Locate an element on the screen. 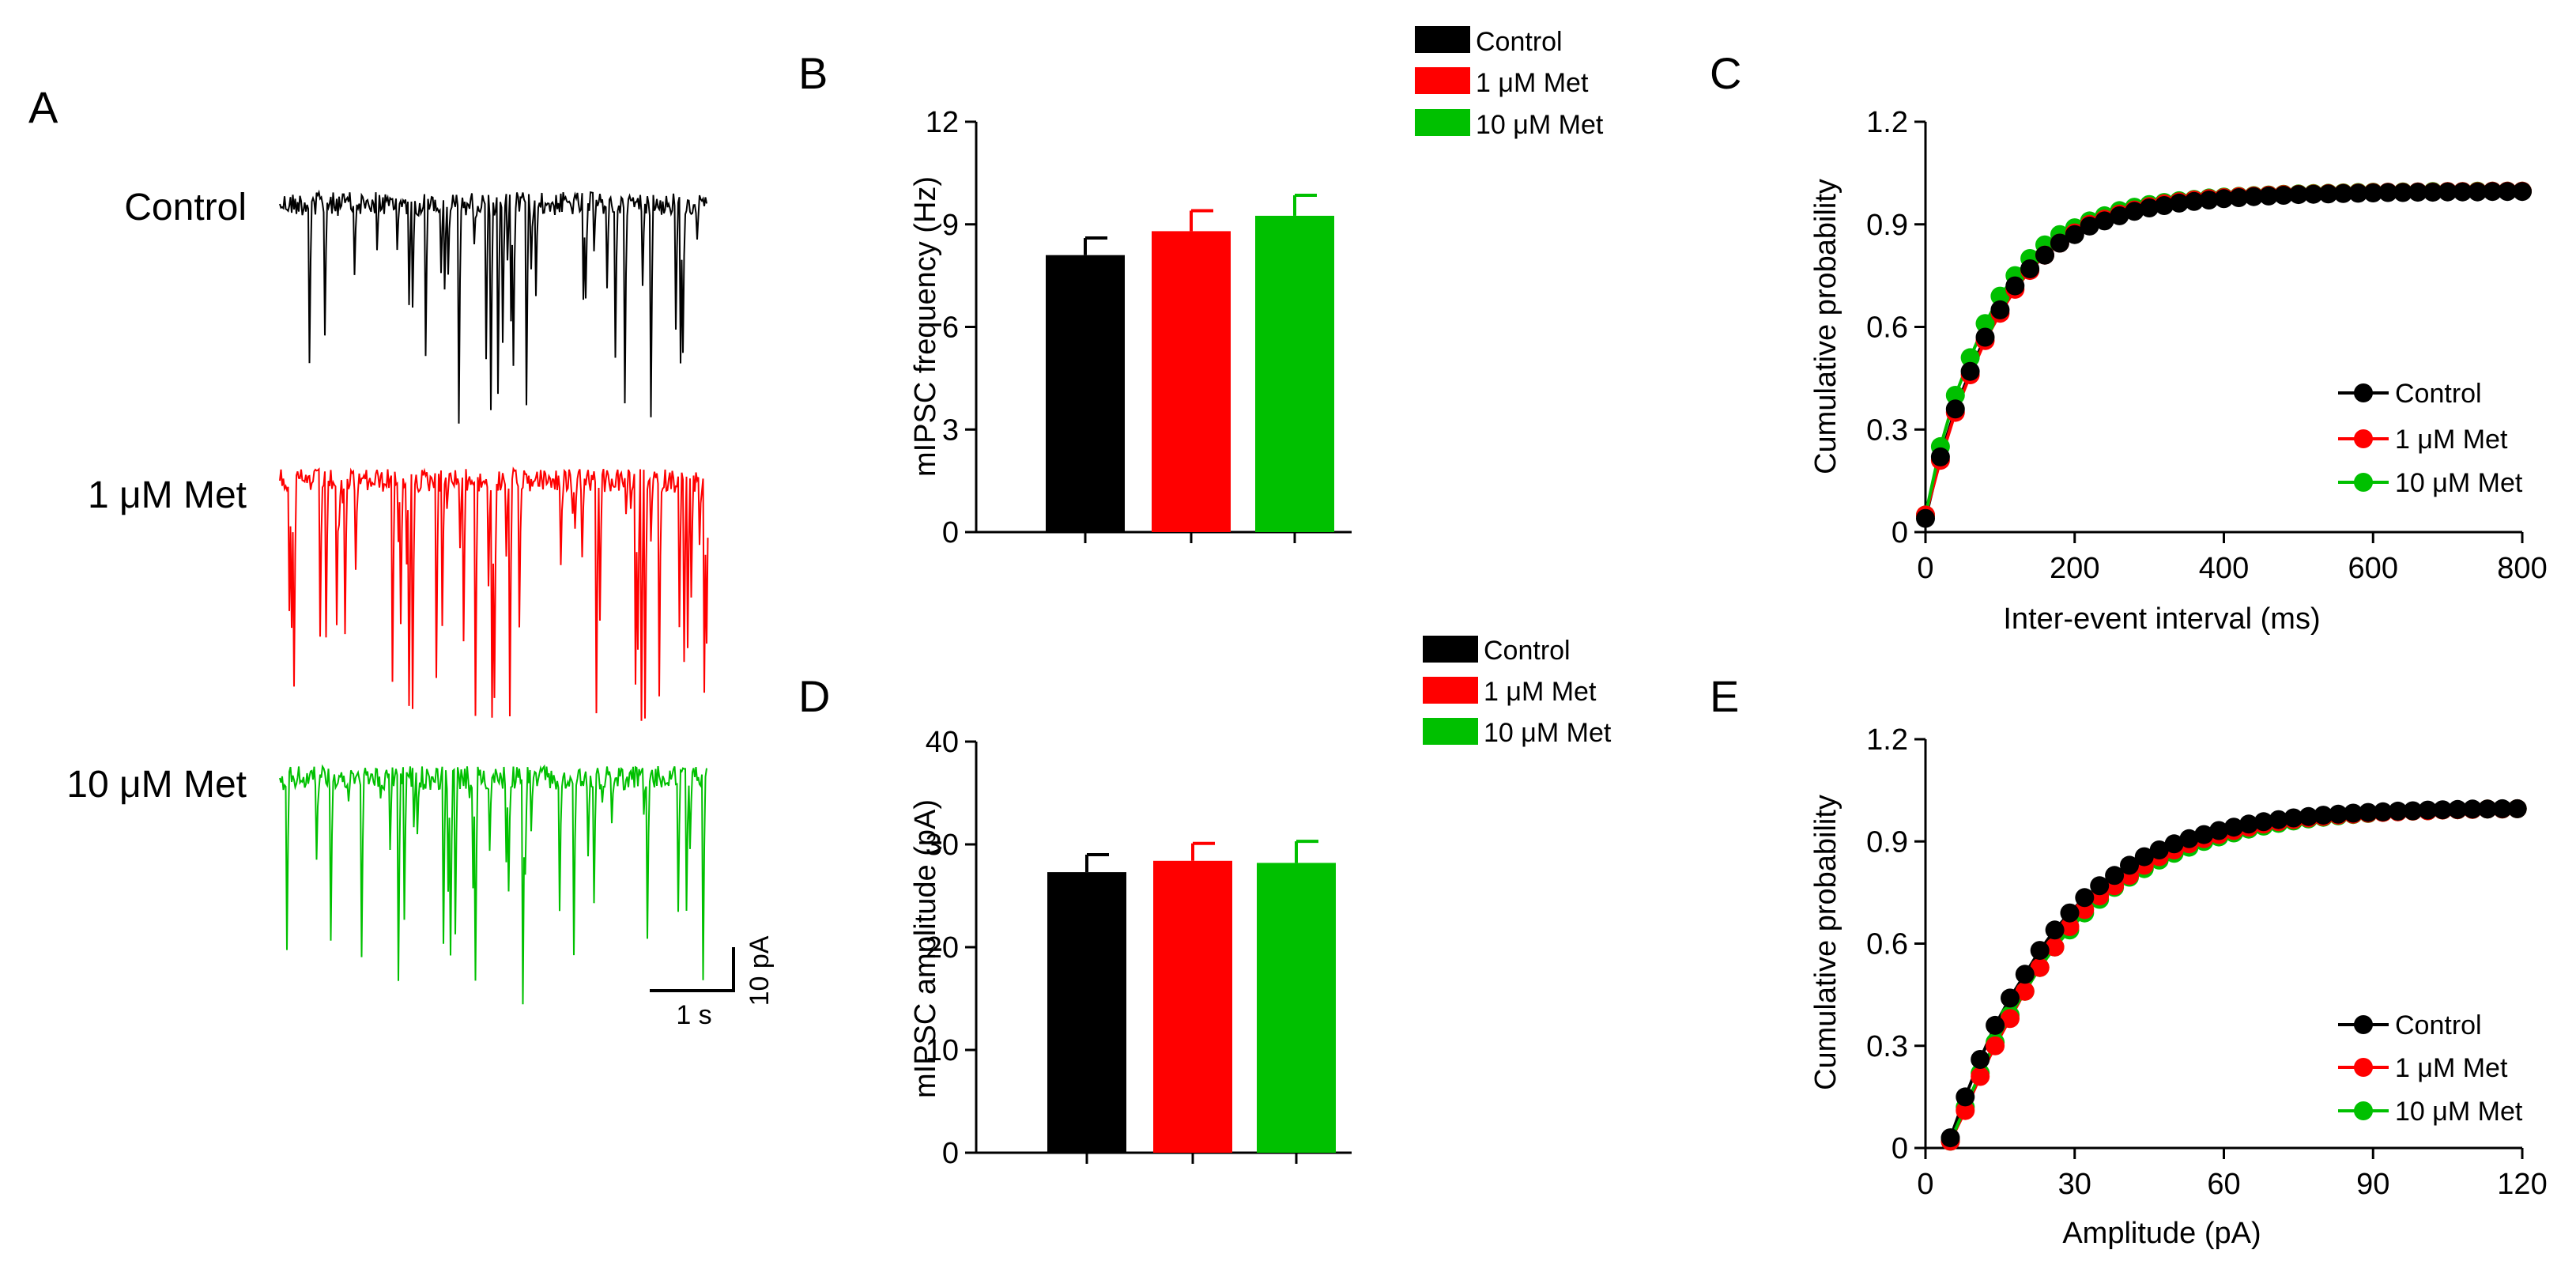  y-tick-label-b: 9 is located at coordinates (950, 225).